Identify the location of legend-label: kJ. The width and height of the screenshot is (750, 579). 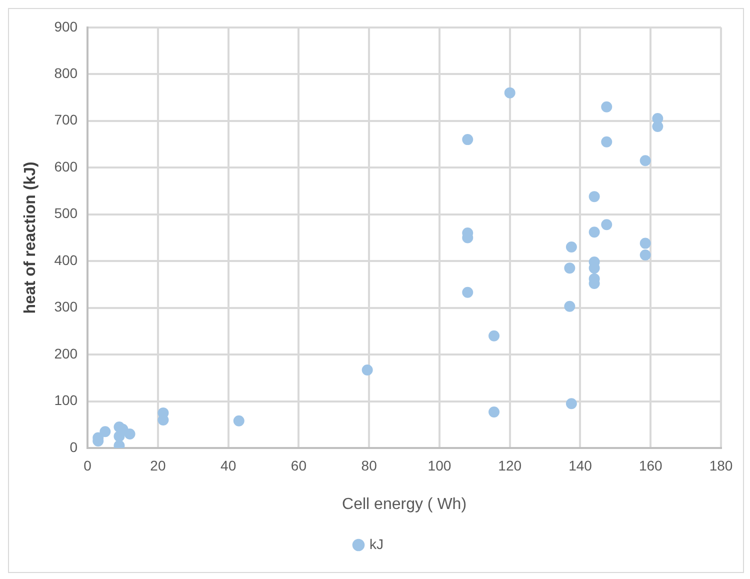
(377, 544).